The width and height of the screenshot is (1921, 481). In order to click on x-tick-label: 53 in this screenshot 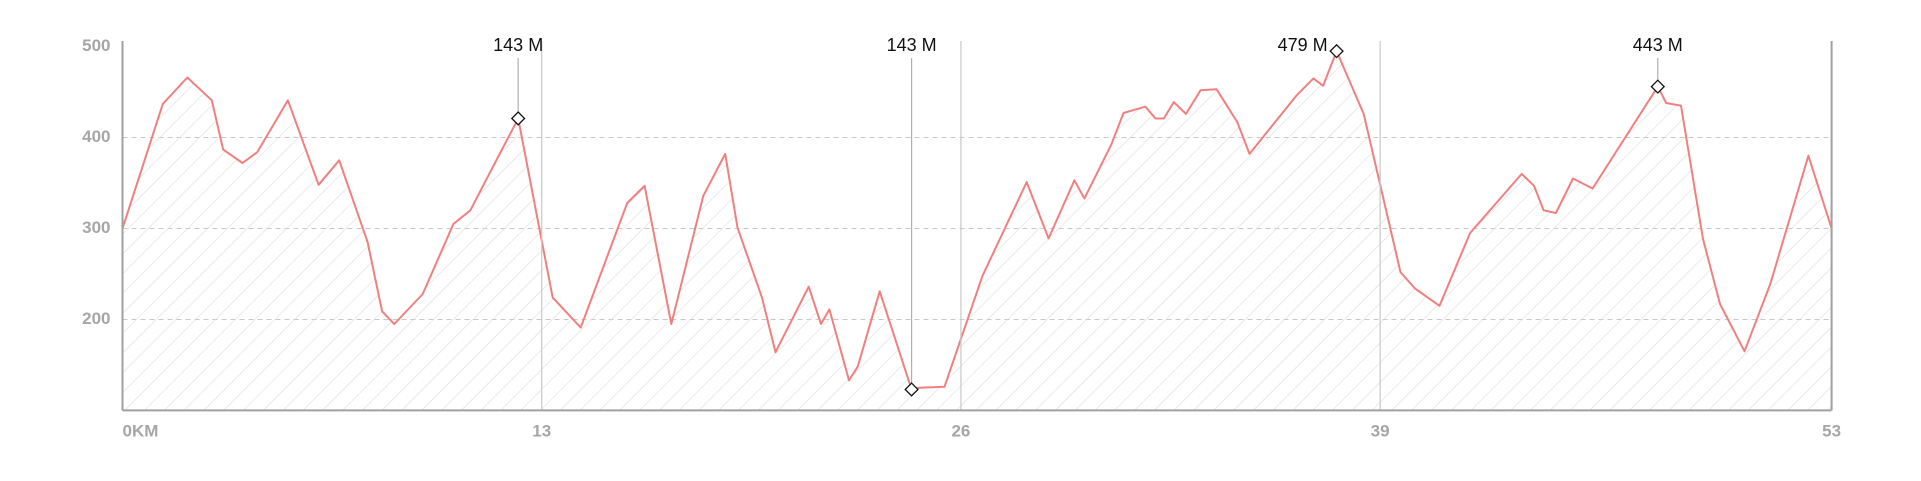, I will do `click(1831, 430)`.